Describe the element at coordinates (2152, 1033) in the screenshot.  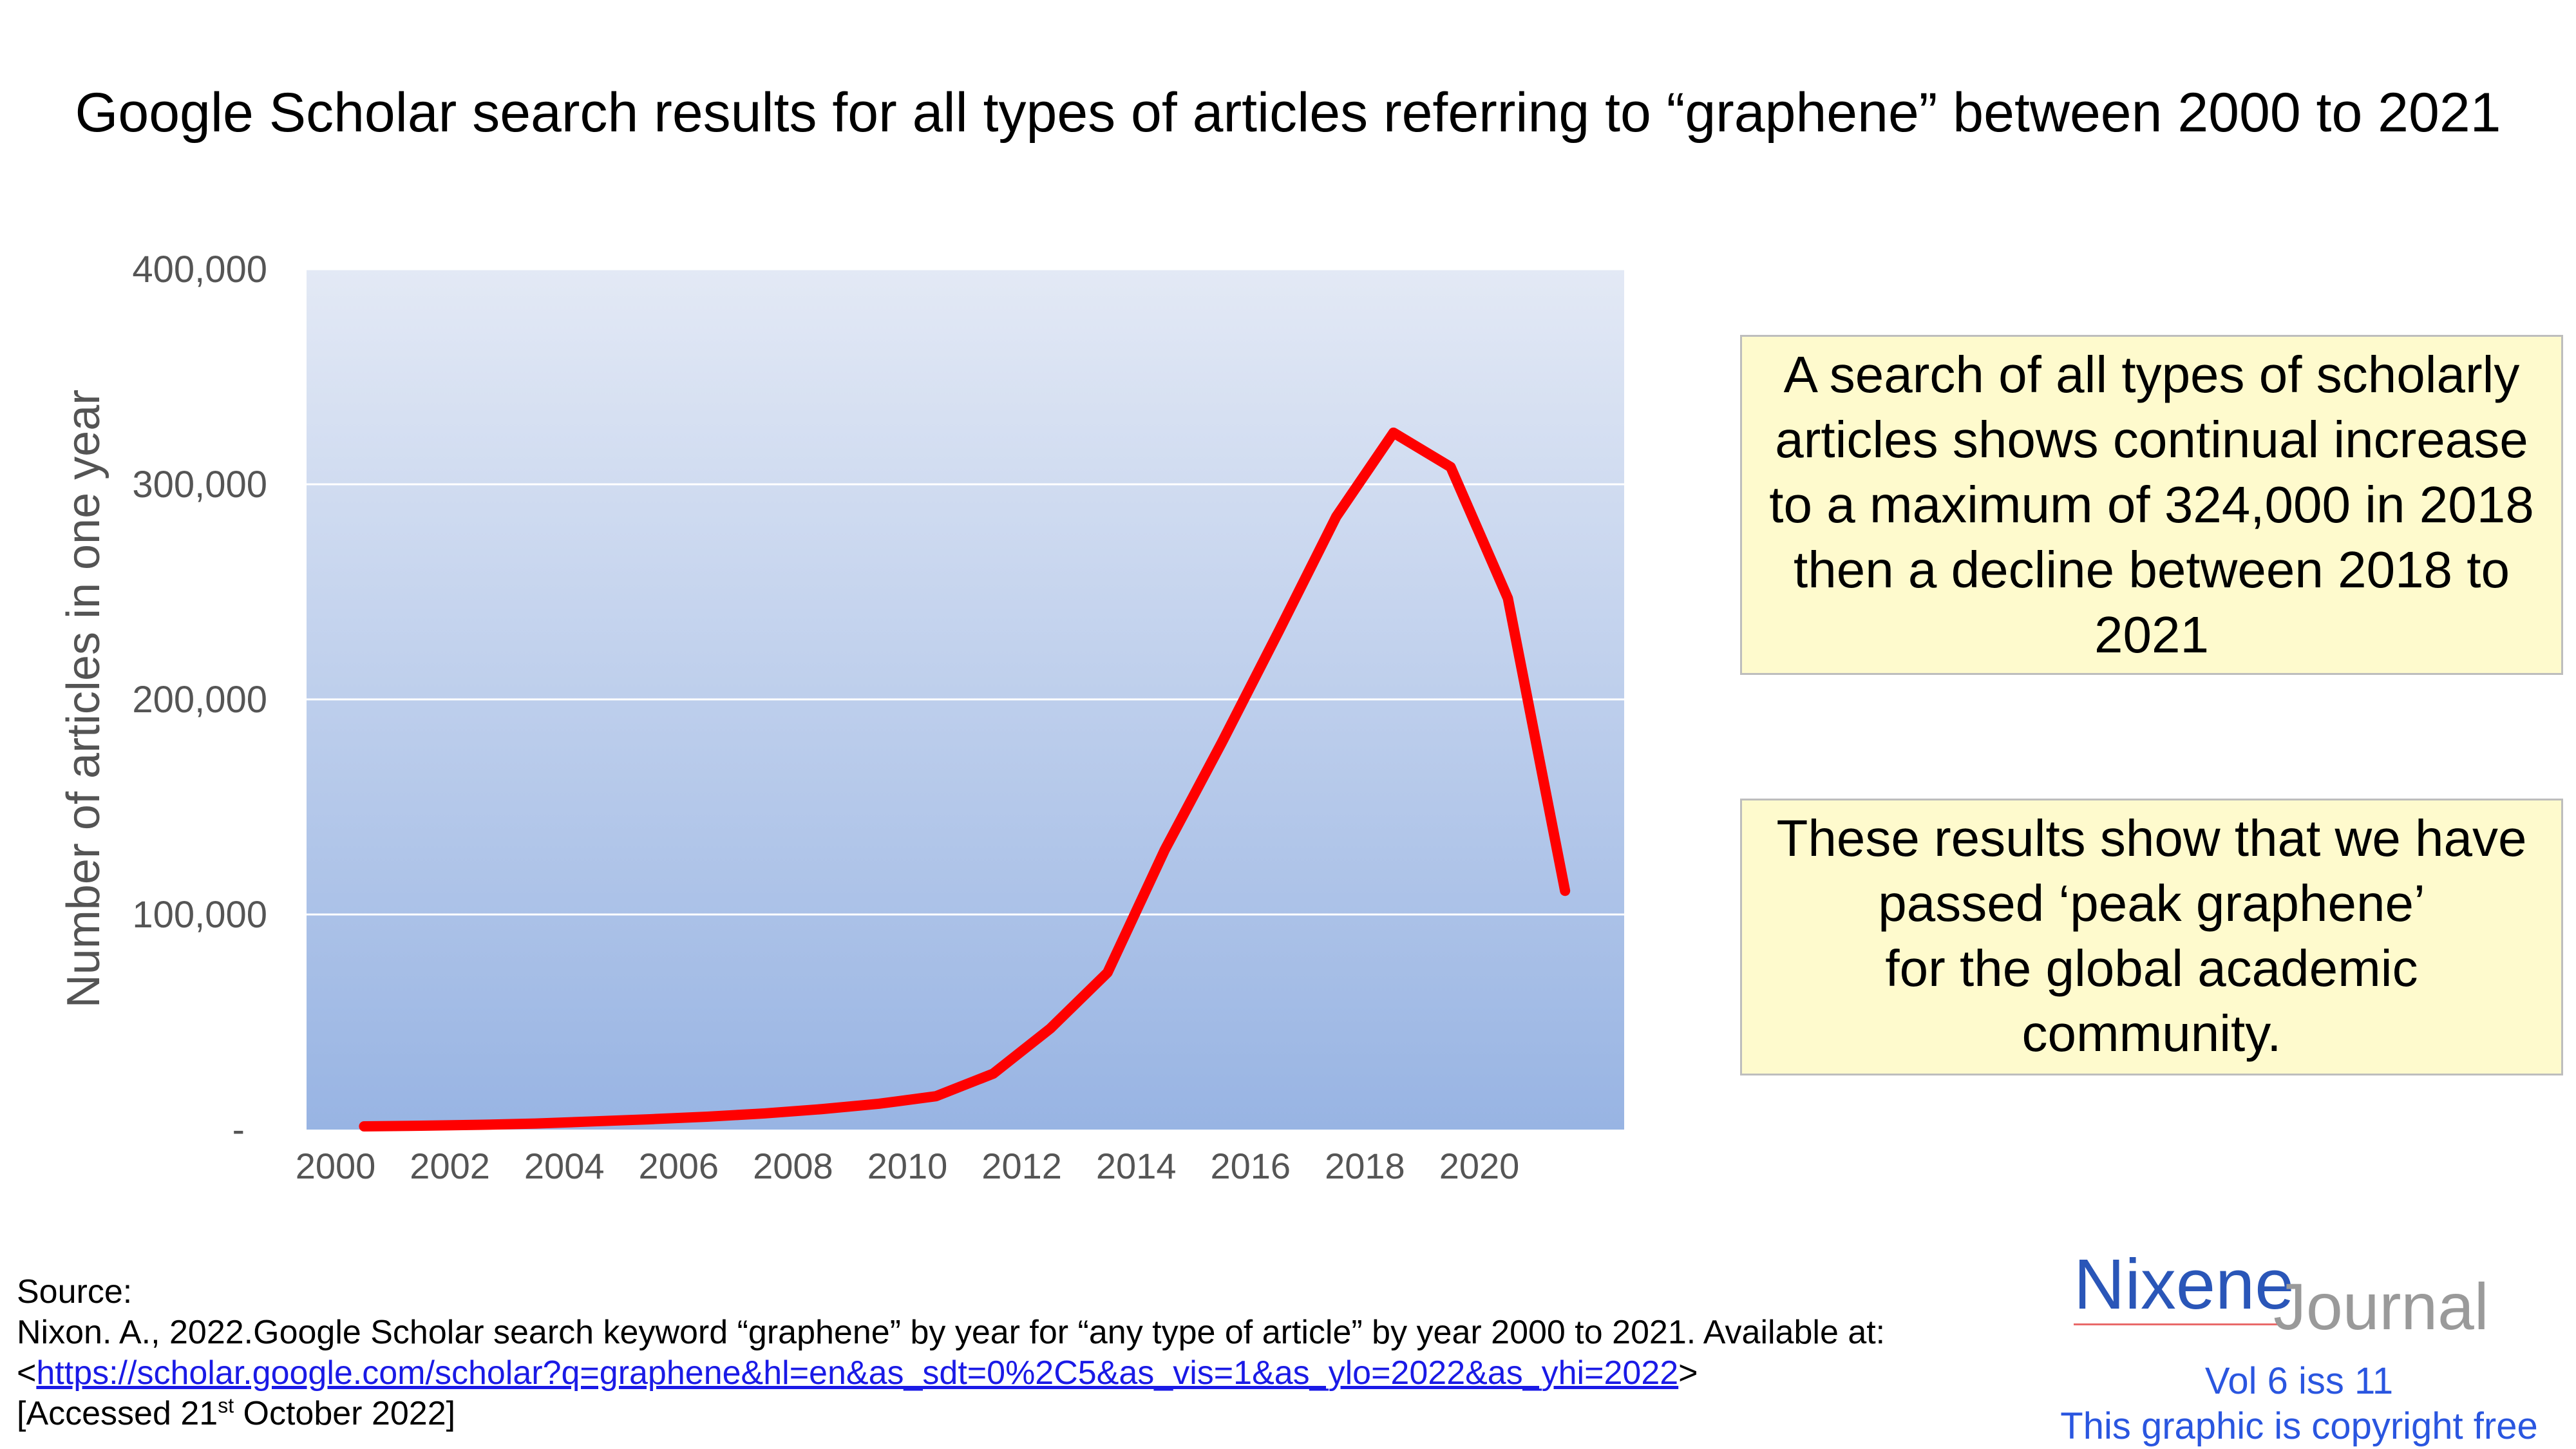
I see `conclusion-line: community.` at that location.